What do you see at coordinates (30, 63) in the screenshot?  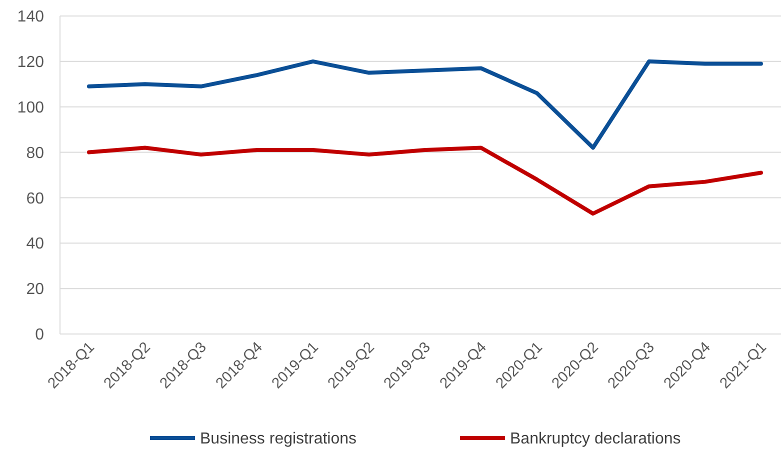 I see `y-tick-label: 120` at bounding box center [30, 63].